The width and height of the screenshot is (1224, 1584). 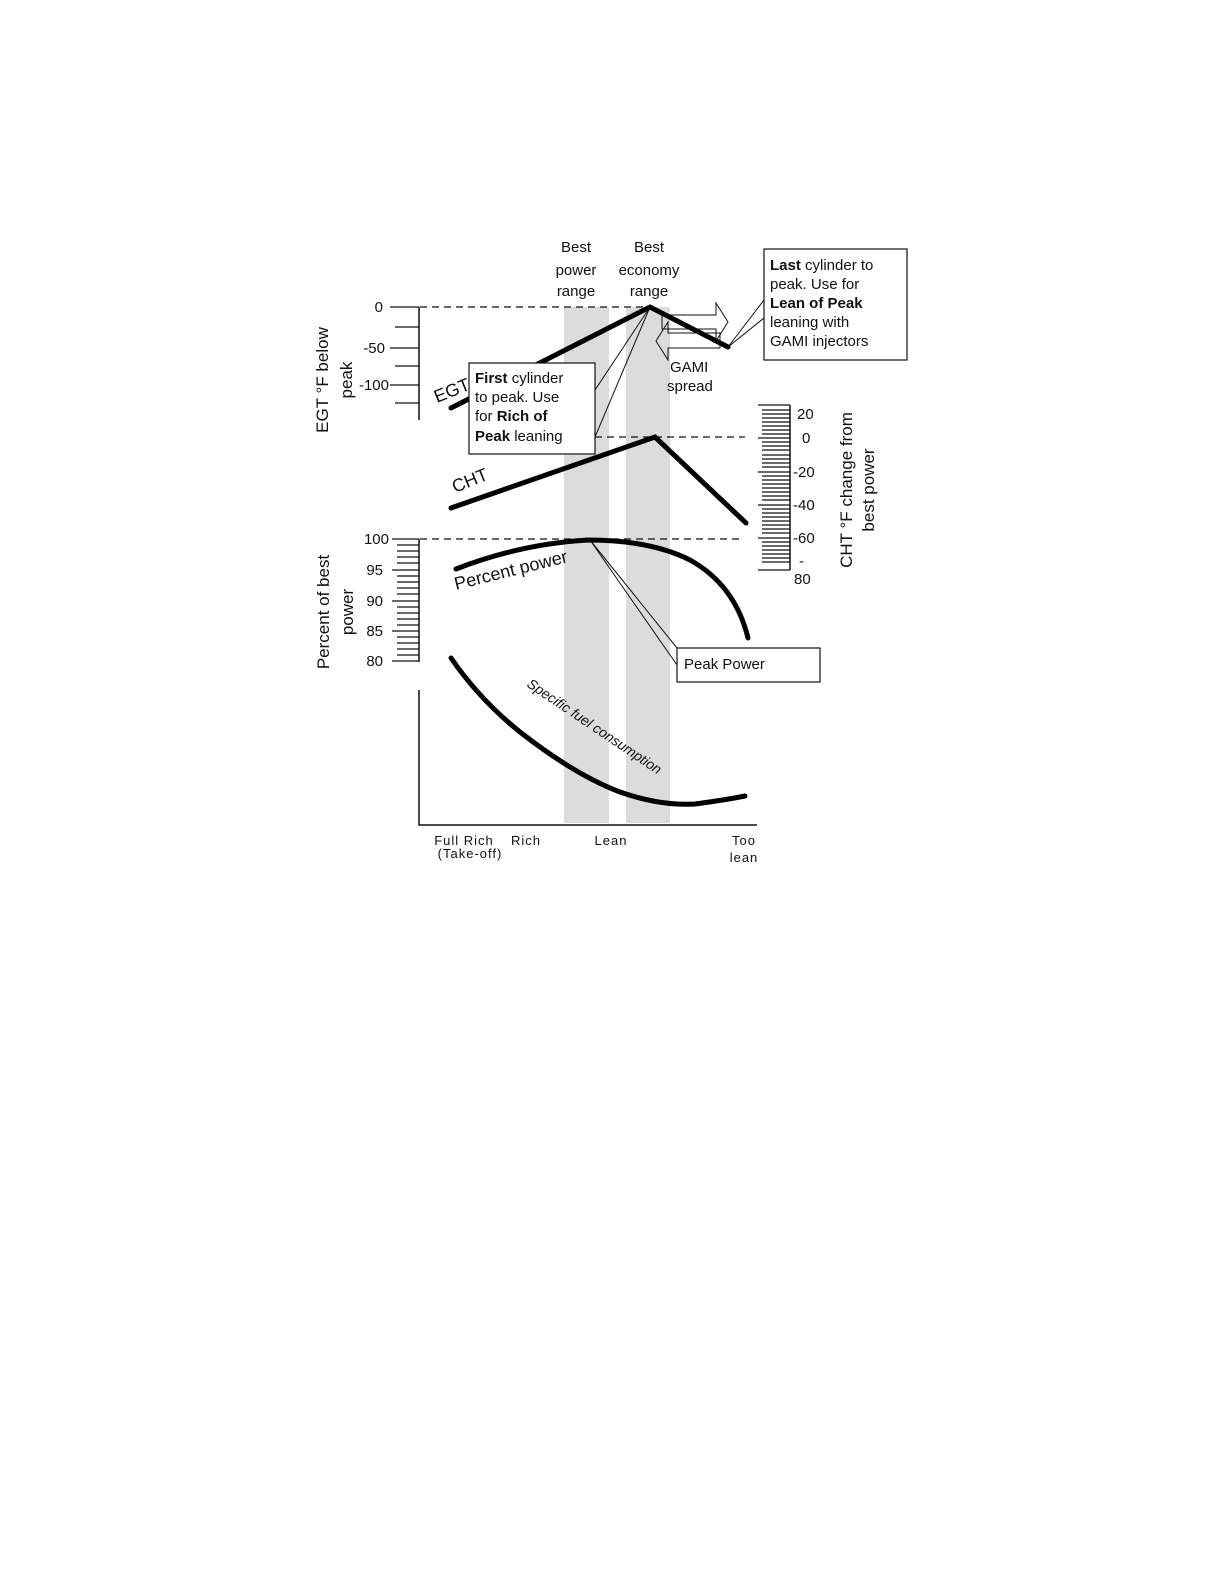 I want to click on header: power, so click(x=576, y=270).